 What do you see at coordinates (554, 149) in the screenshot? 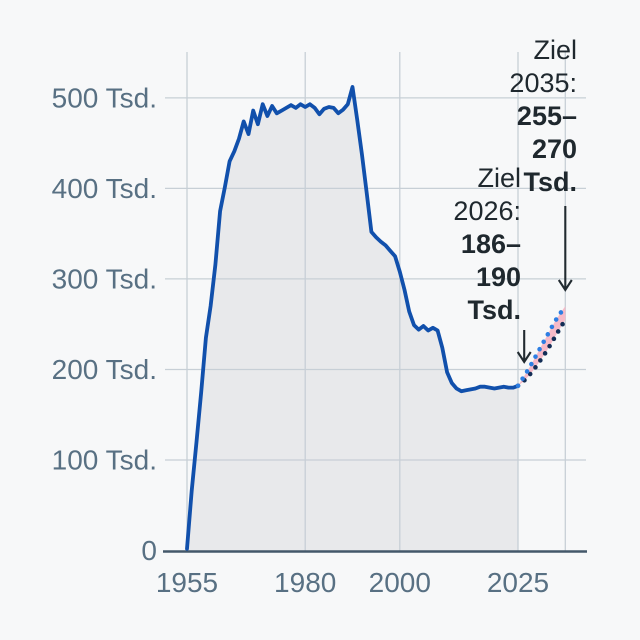
I see `annotation-line: 270` at bounding box center [554, 149].